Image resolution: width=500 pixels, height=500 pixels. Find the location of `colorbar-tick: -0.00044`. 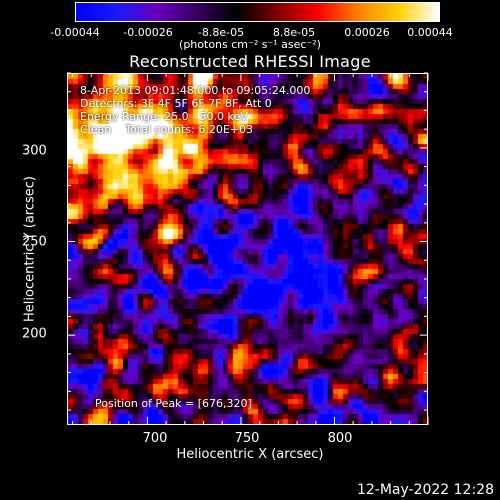

colorbar-tick: -0.00044 is located at coordinates (75, 32).